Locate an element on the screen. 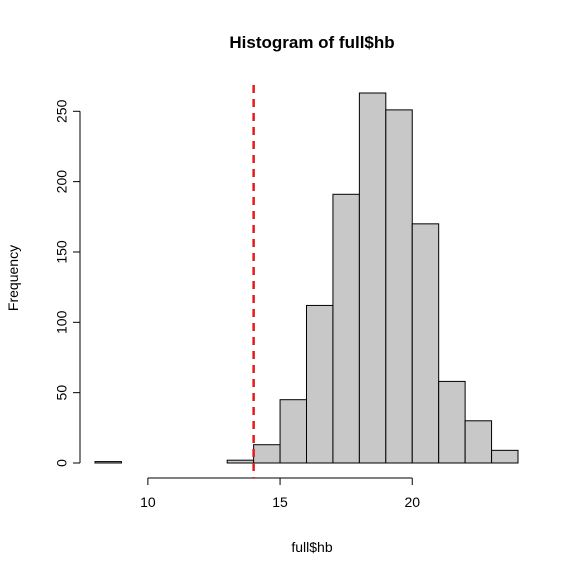  x-axis: 10 15 20 is located at coordinates (280, 493).